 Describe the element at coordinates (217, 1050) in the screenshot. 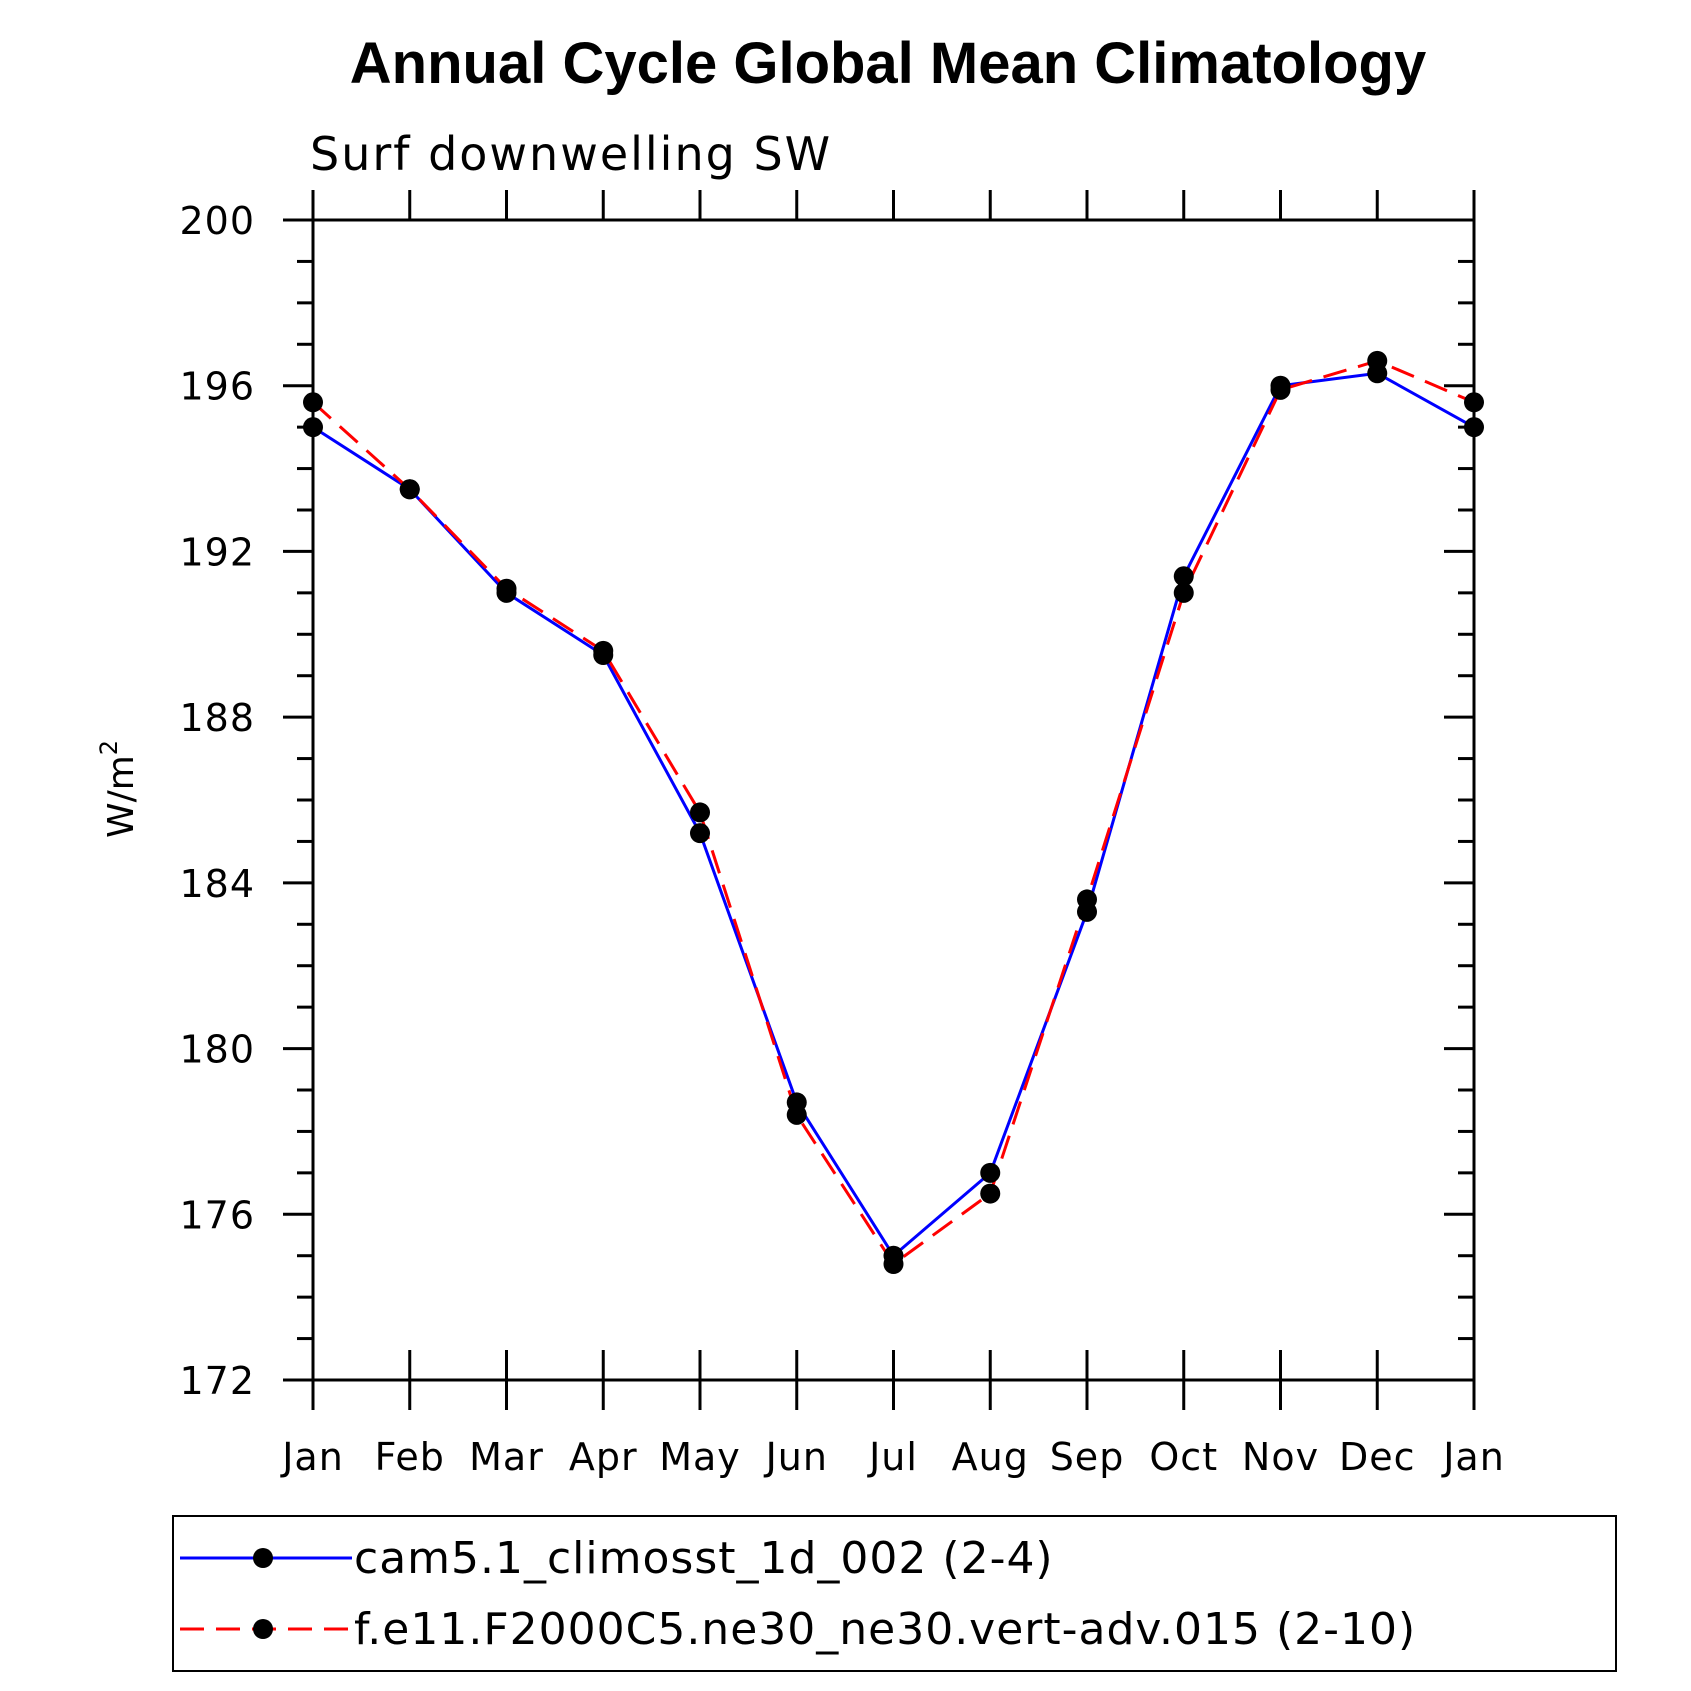

I see `y-tick-label: 180` at that location.